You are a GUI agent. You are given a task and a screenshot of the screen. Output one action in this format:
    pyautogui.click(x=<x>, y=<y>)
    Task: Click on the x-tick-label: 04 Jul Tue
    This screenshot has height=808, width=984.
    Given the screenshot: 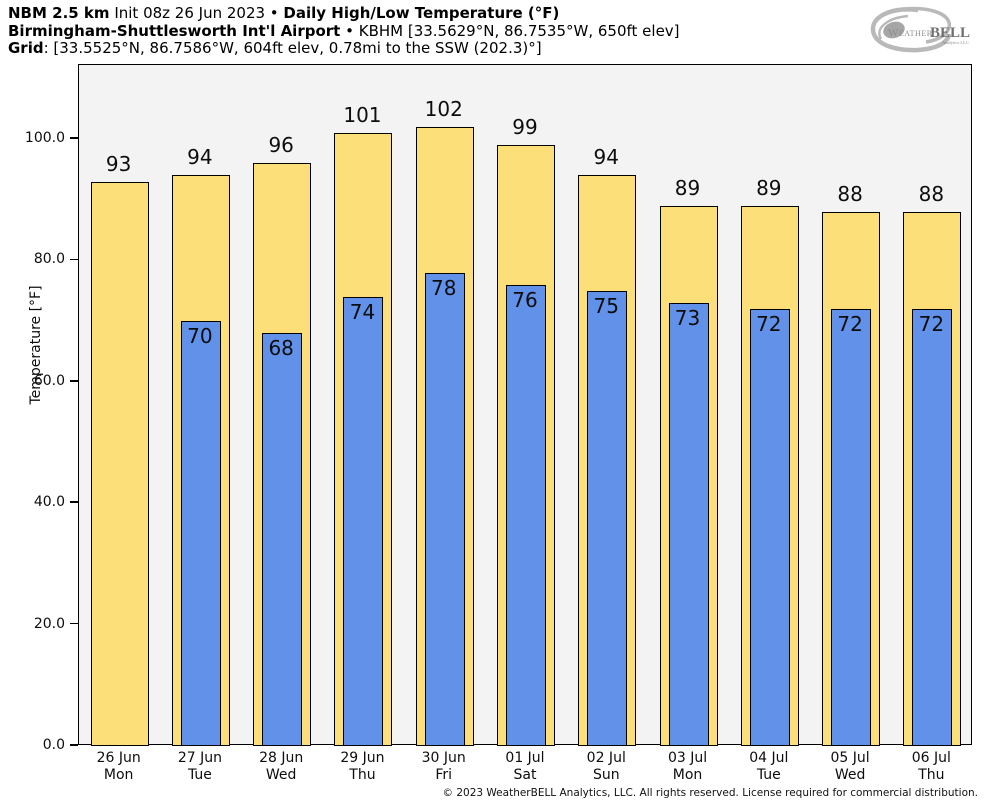 What is the action you would take?
    pyautogui.click(x=768, y=767)
    